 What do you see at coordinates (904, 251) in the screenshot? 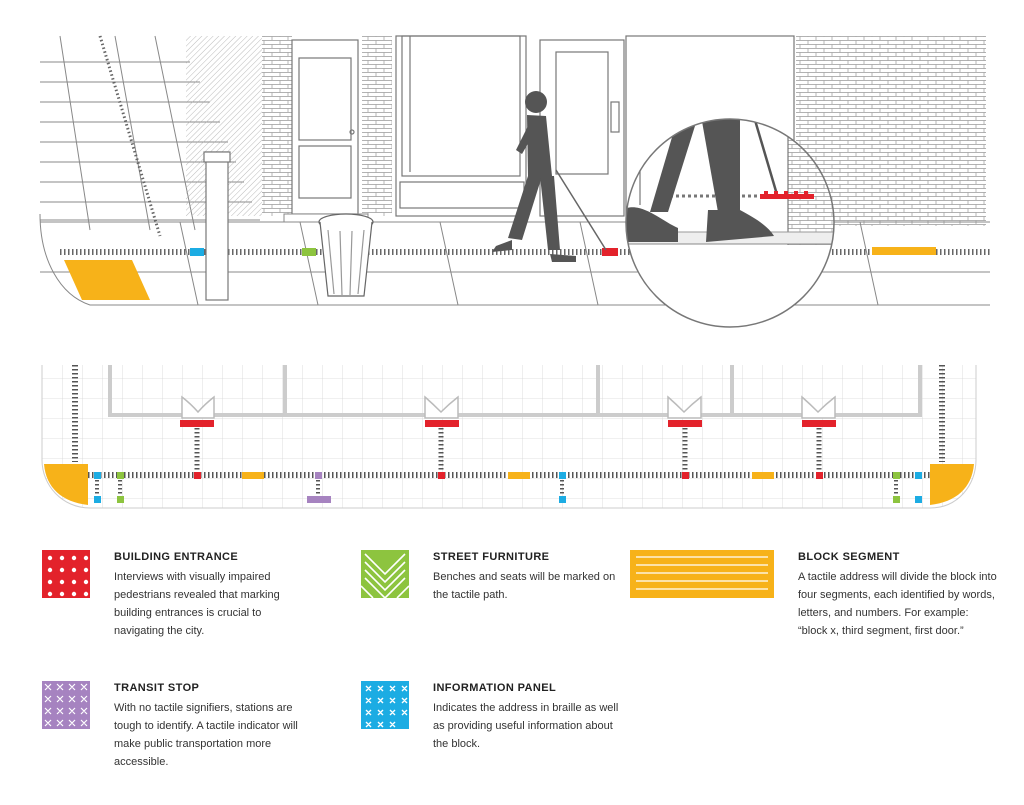
I see `block-segment-marker-right` at bounding box center [904, 251].